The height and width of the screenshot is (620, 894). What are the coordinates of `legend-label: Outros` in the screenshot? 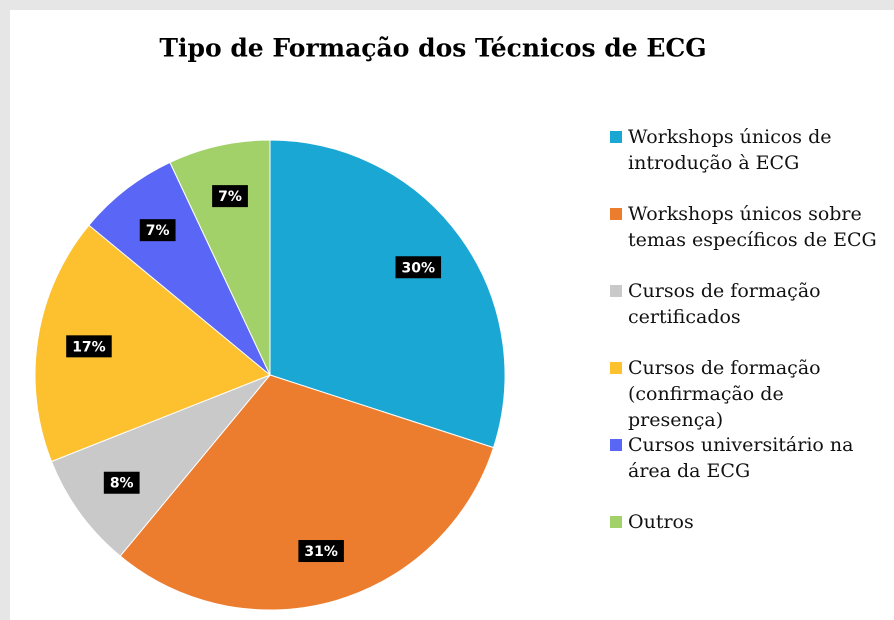 It's located at (661, 522).